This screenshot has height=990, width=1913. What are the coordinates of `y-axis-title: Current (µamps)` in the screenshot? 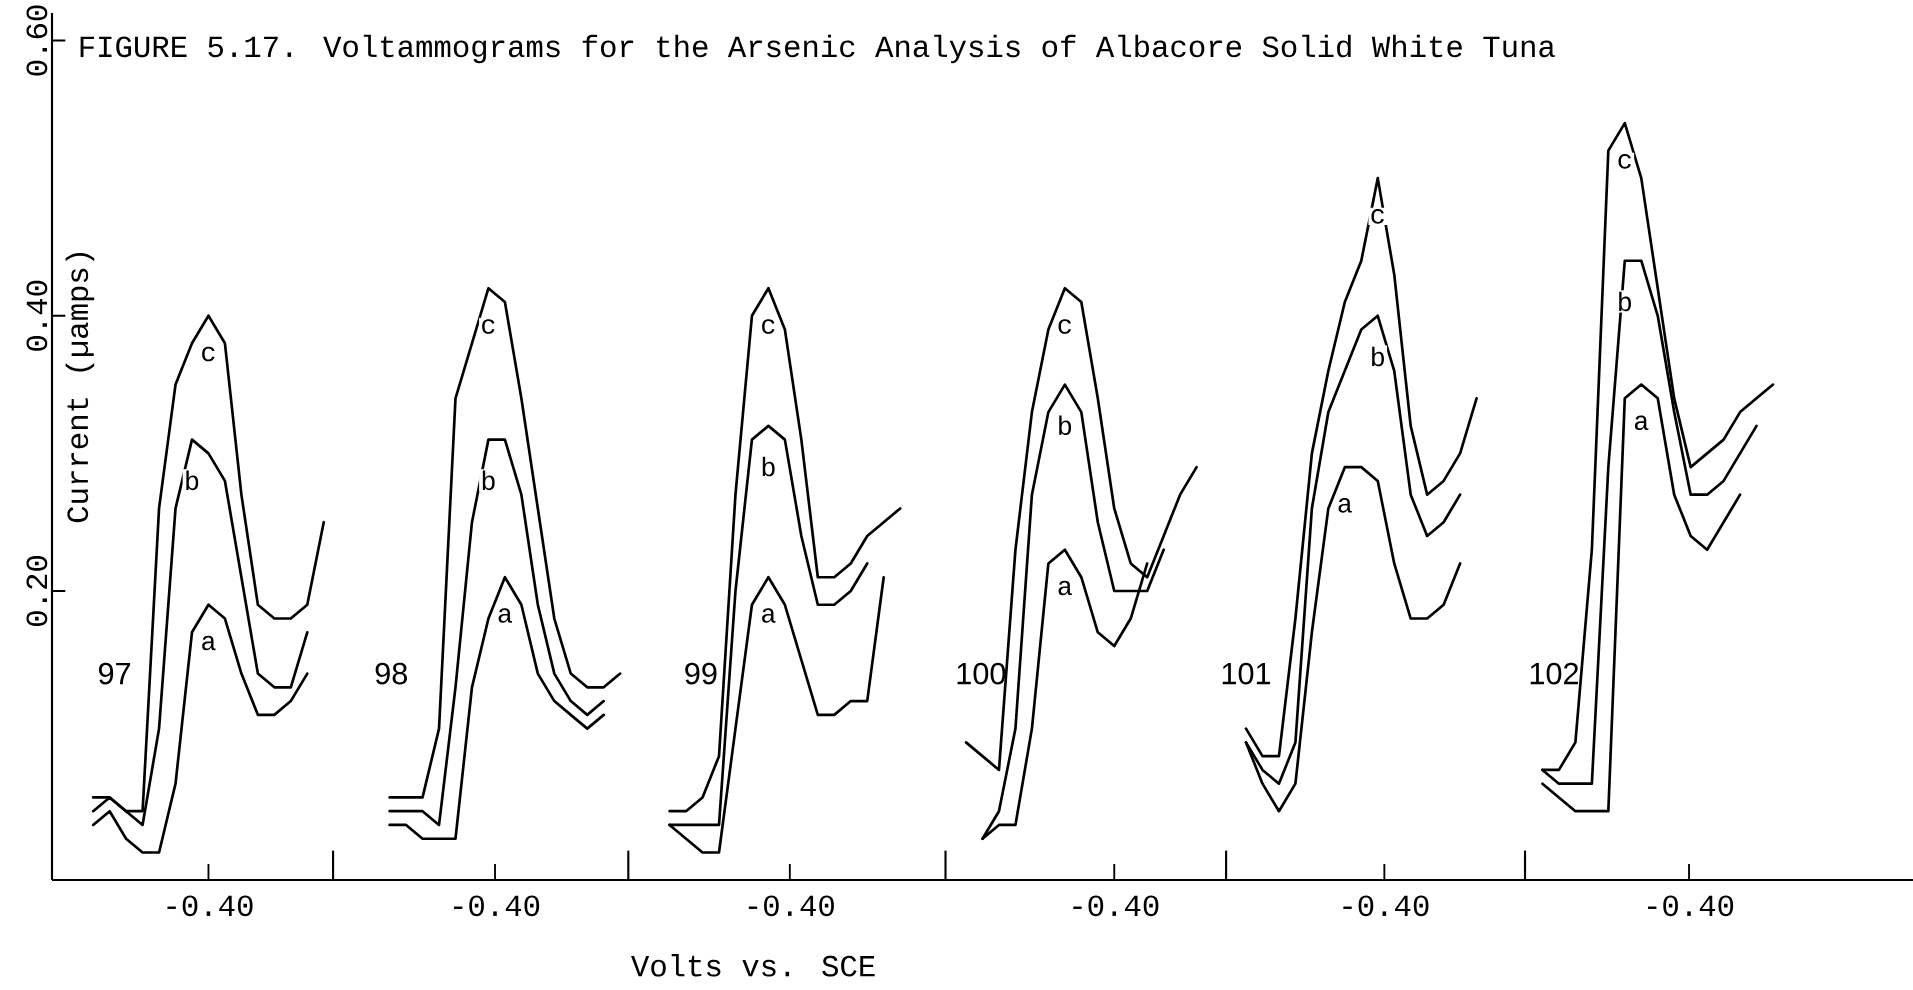 It's located at (80, 387).